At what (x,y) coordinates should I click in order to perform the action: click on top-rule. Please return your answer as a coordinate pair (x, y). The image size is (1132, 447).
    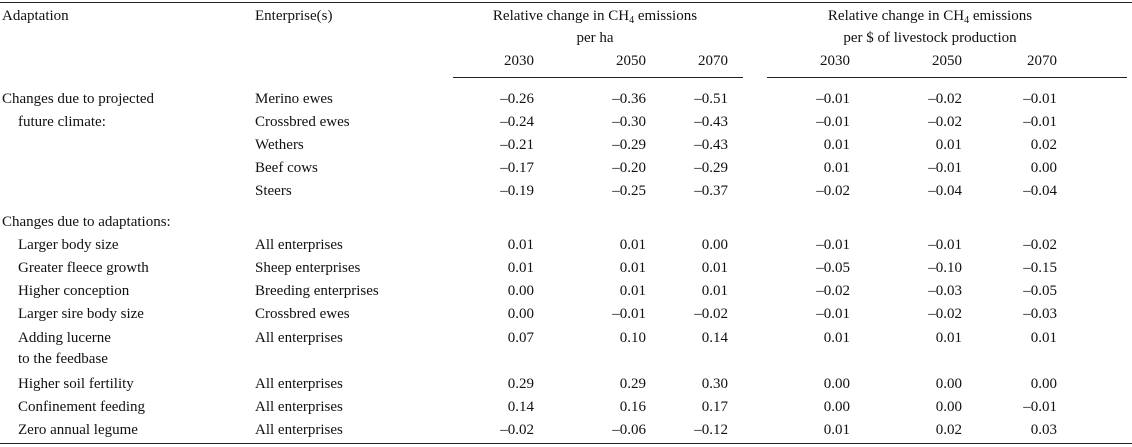
    Looking at the image, I should click on (566, 2).